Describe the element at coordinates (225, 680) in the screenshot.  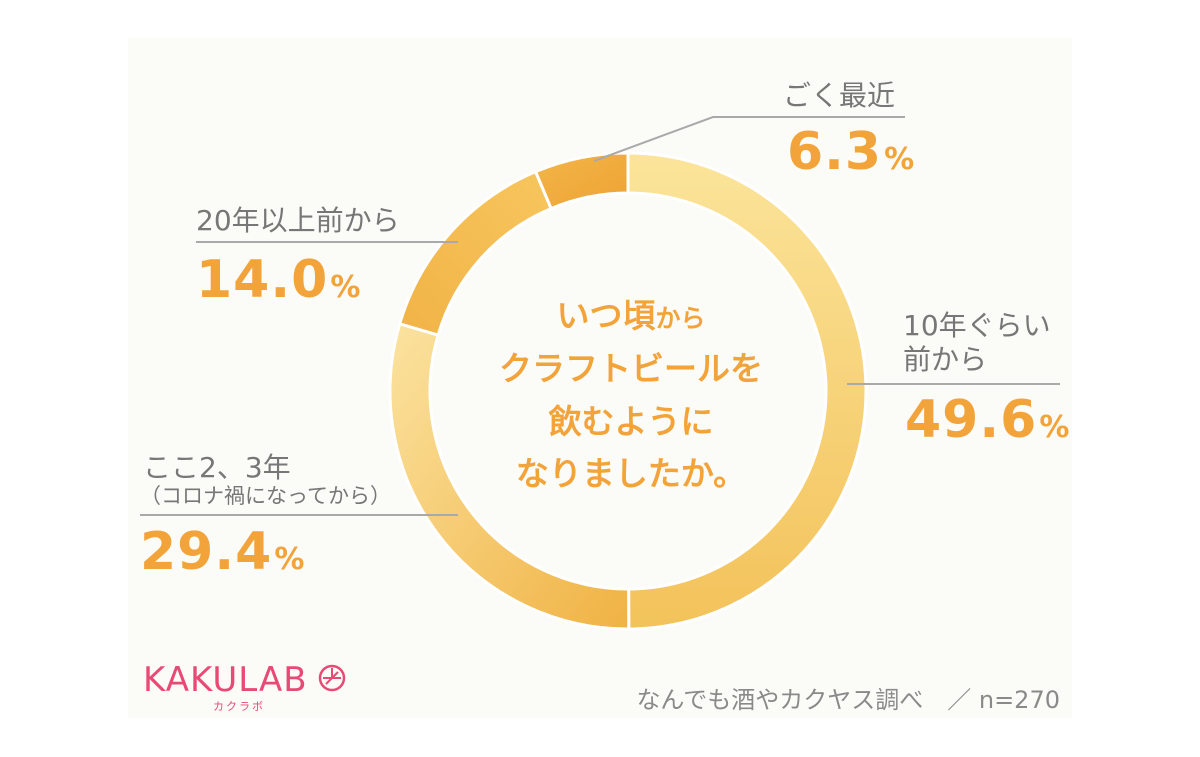
I see `kakulab-logo: KAKULAB` at that location.